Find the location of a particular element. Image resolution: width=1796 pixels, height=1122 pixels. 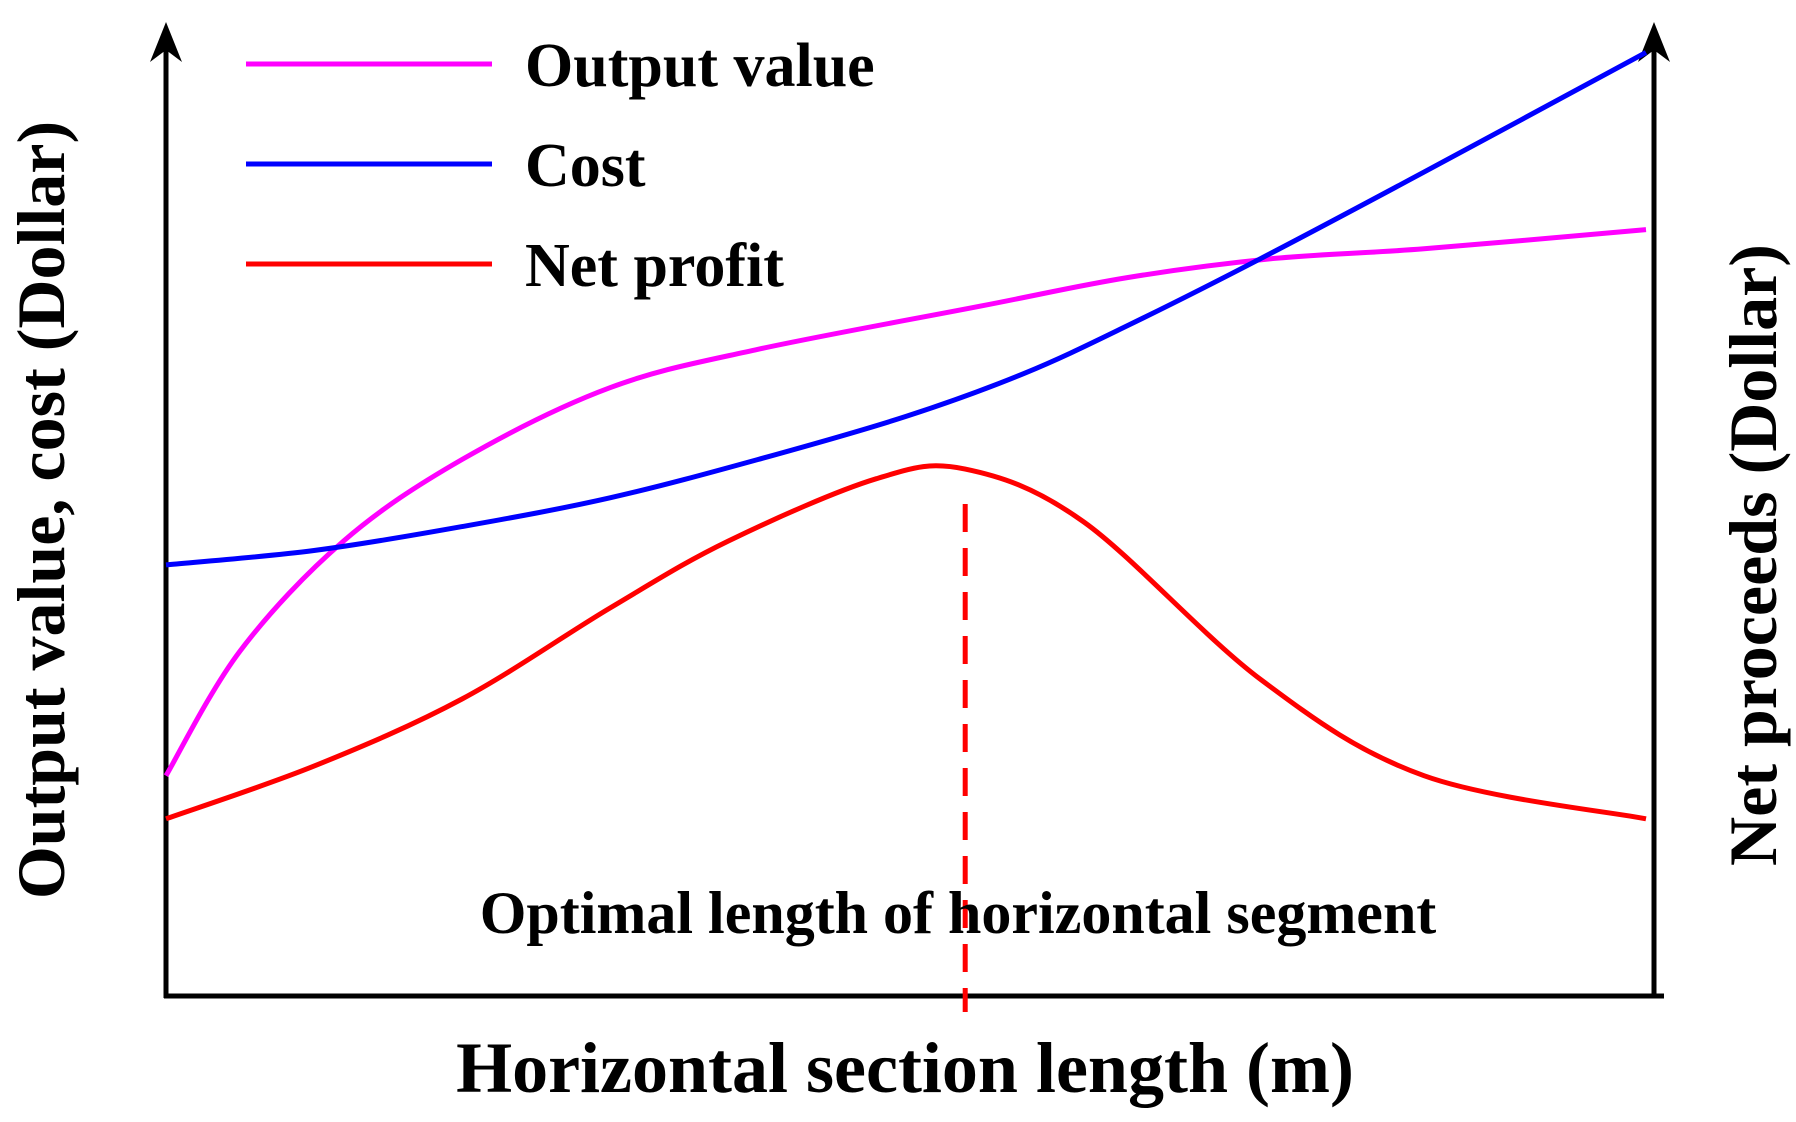

legend-label-cost: Cost is located at coordinates (585, 166).